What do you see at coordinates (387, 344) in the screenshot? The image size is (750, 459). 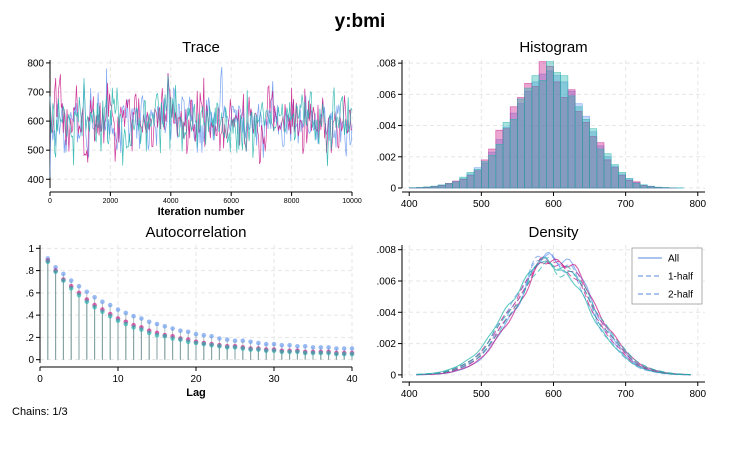 I see `y-tick-label: .002` at bounding box center [387, 344].